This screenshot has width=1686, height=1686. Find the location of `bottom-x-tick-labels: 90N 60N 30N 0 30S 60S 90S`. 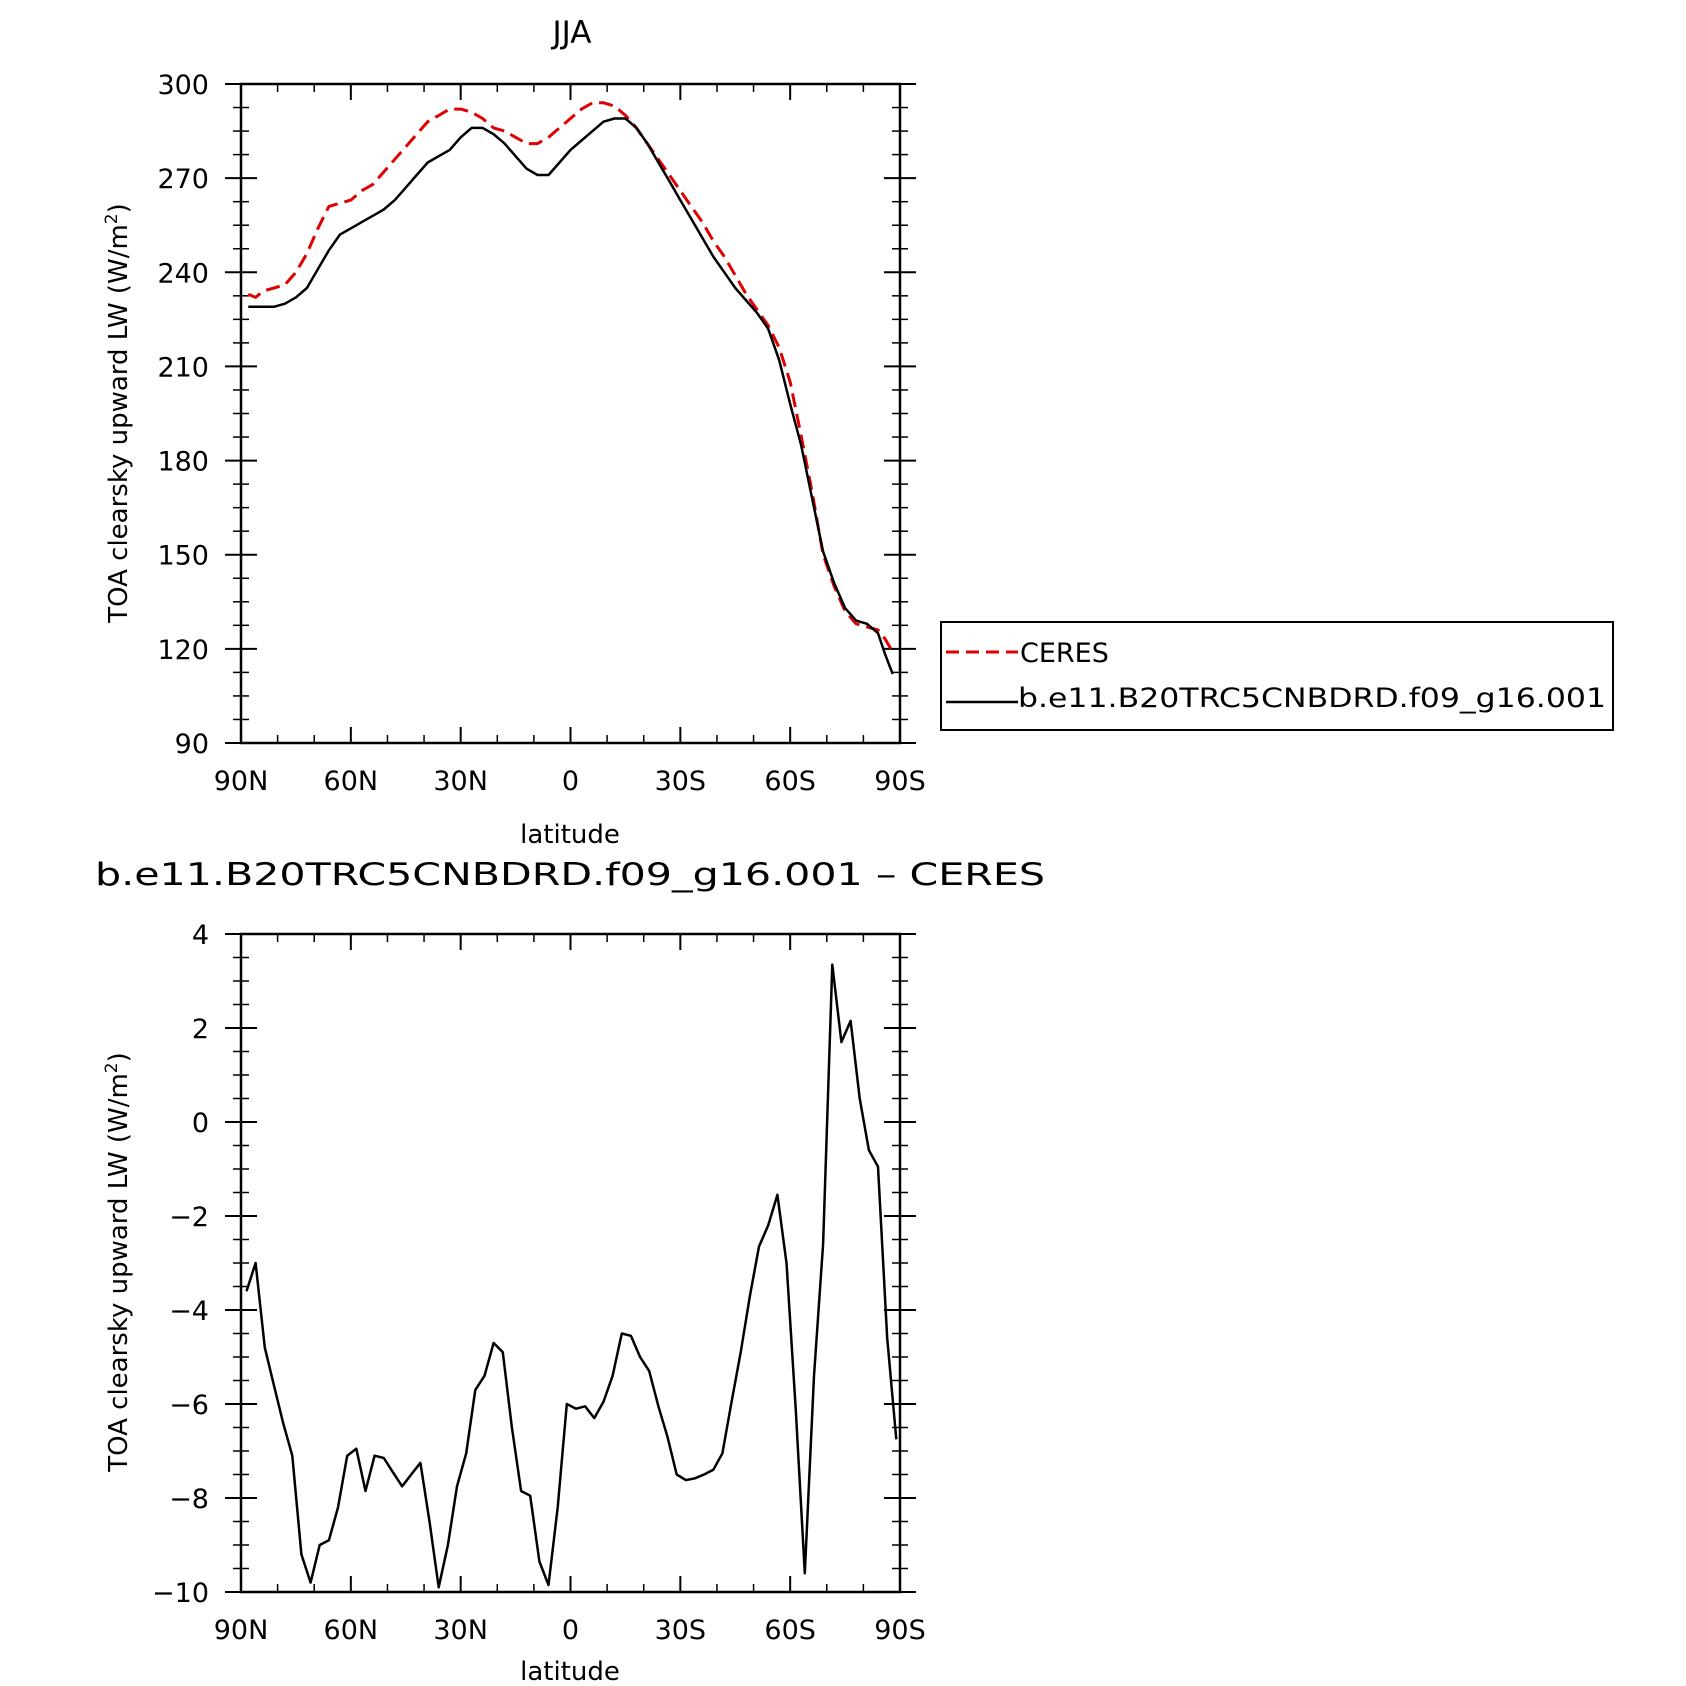

bottom-x-tick-labels: 90N 60N 30N 0 30S 60S 90S is located at coordinates (570, 1630).